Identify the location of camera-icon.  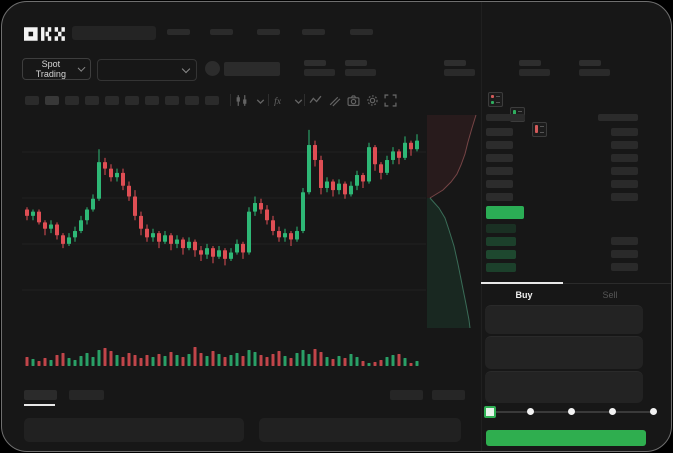
(353, 100).